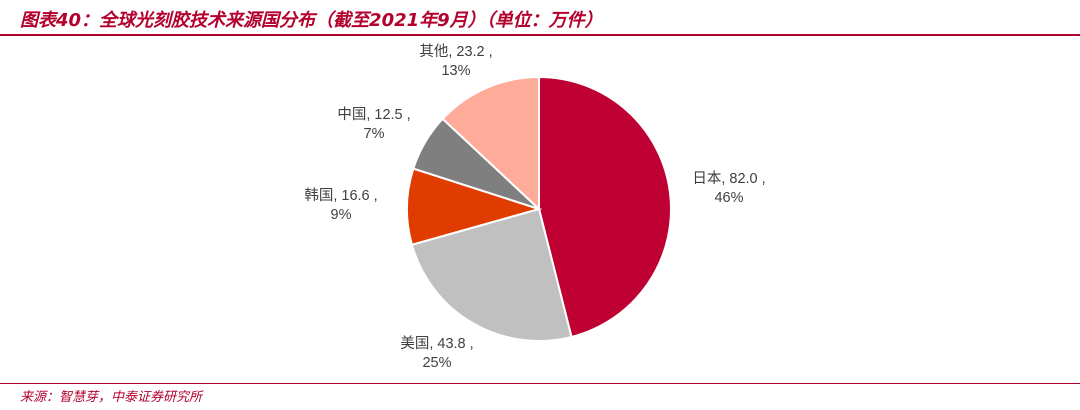 The height and width of the screenshot is (410, 1080). I want to click on slice-label-1: 日本, 82.0 , 46%, so click(728, 188).